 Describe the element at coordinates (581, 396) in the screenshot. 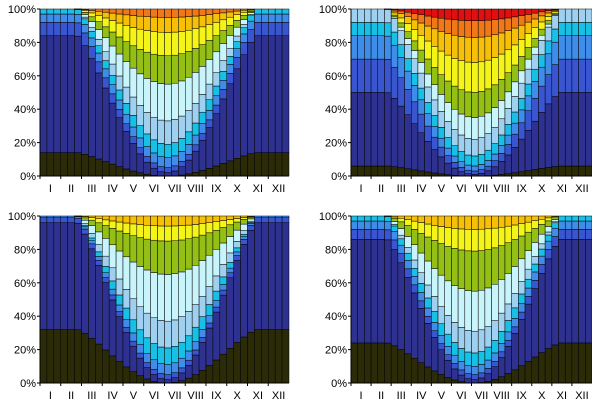

I see `x-tick-label: XII` at that location.